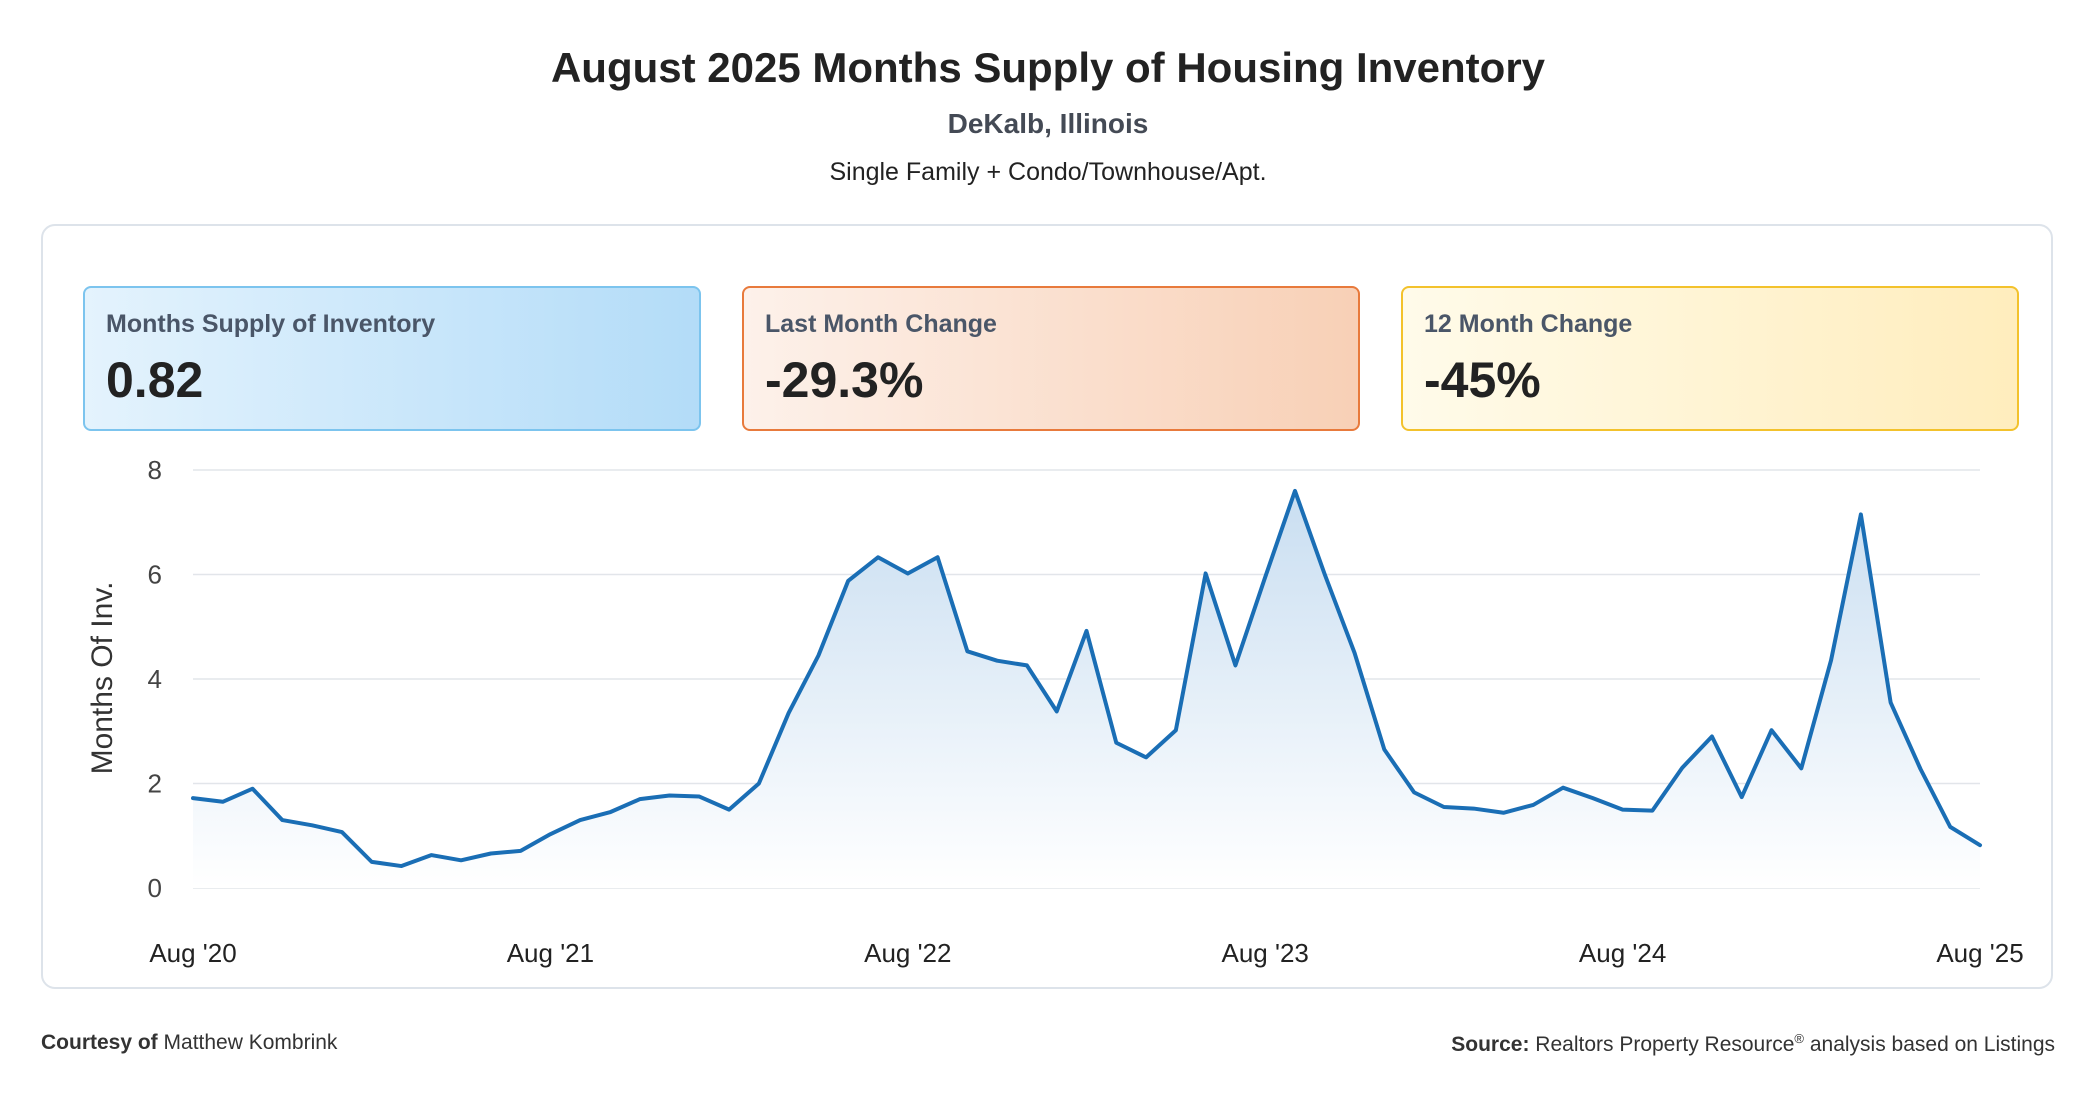  Describe the element at coordinates (844, 380) in the screenshot. I see `stat-value: -29.3%` at that location.